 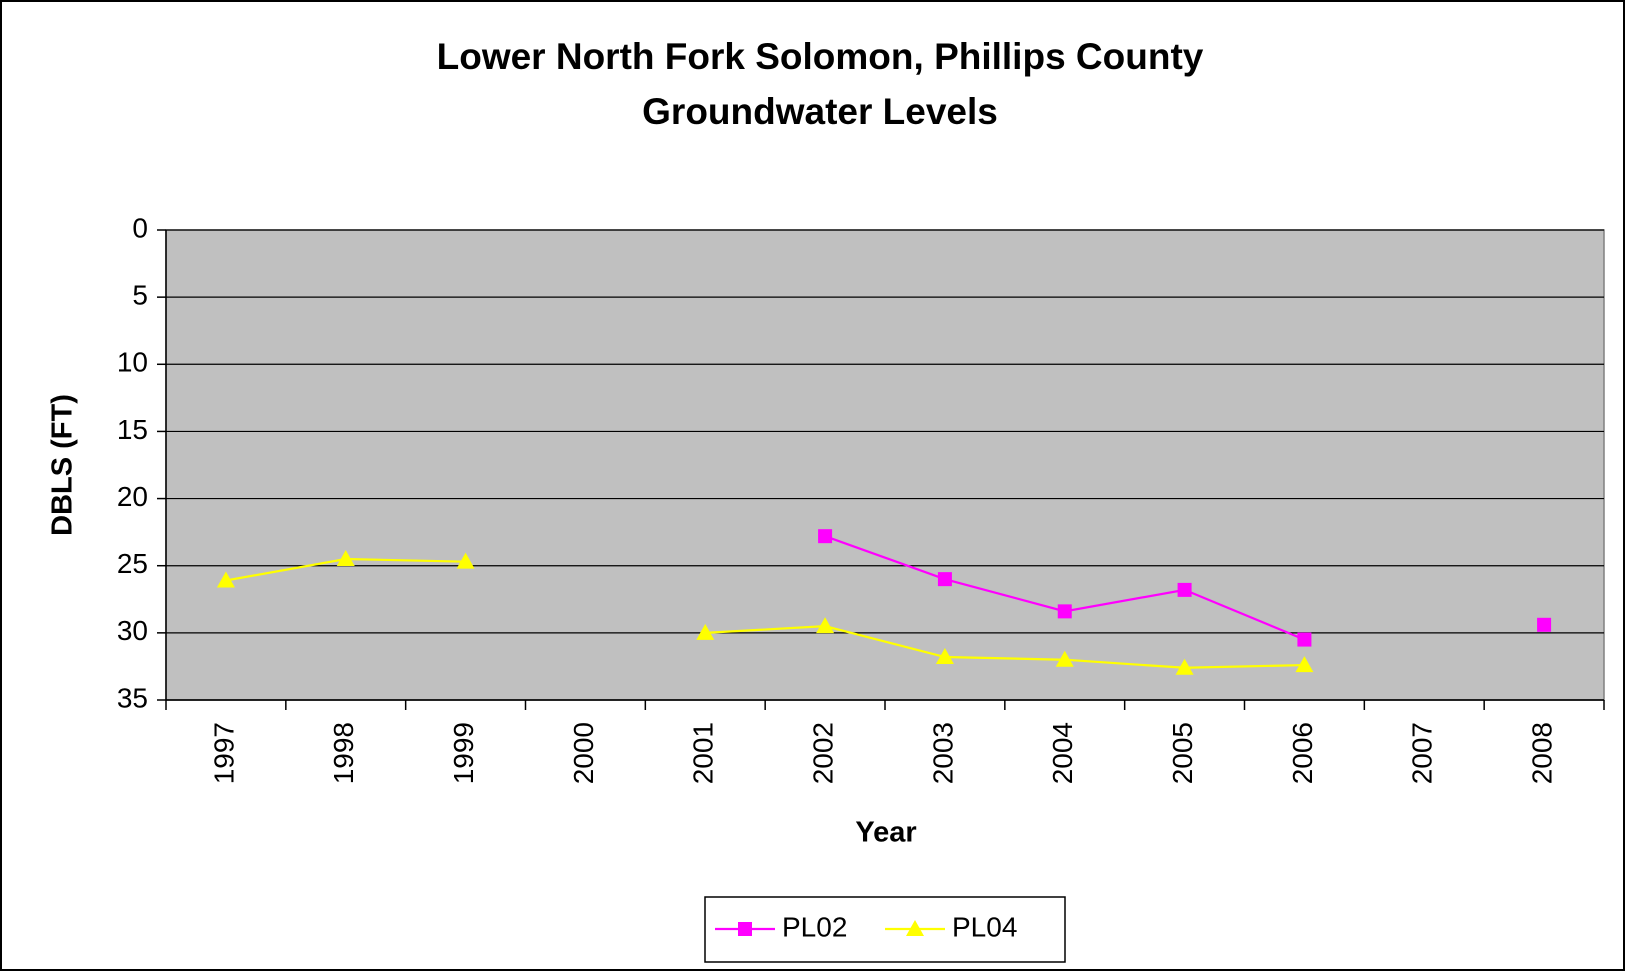 I want to click on y-tick-label: 5, so click(x=140, y=295).